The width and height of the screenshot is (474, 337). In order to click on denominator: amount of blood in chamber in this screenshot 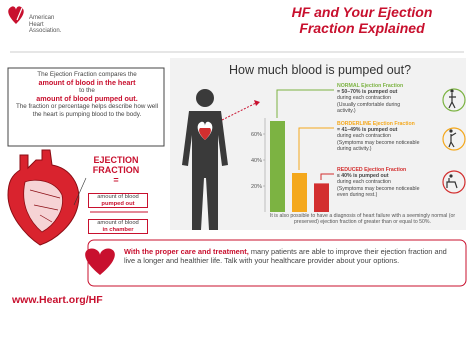, I will do `click(118, 227)`.